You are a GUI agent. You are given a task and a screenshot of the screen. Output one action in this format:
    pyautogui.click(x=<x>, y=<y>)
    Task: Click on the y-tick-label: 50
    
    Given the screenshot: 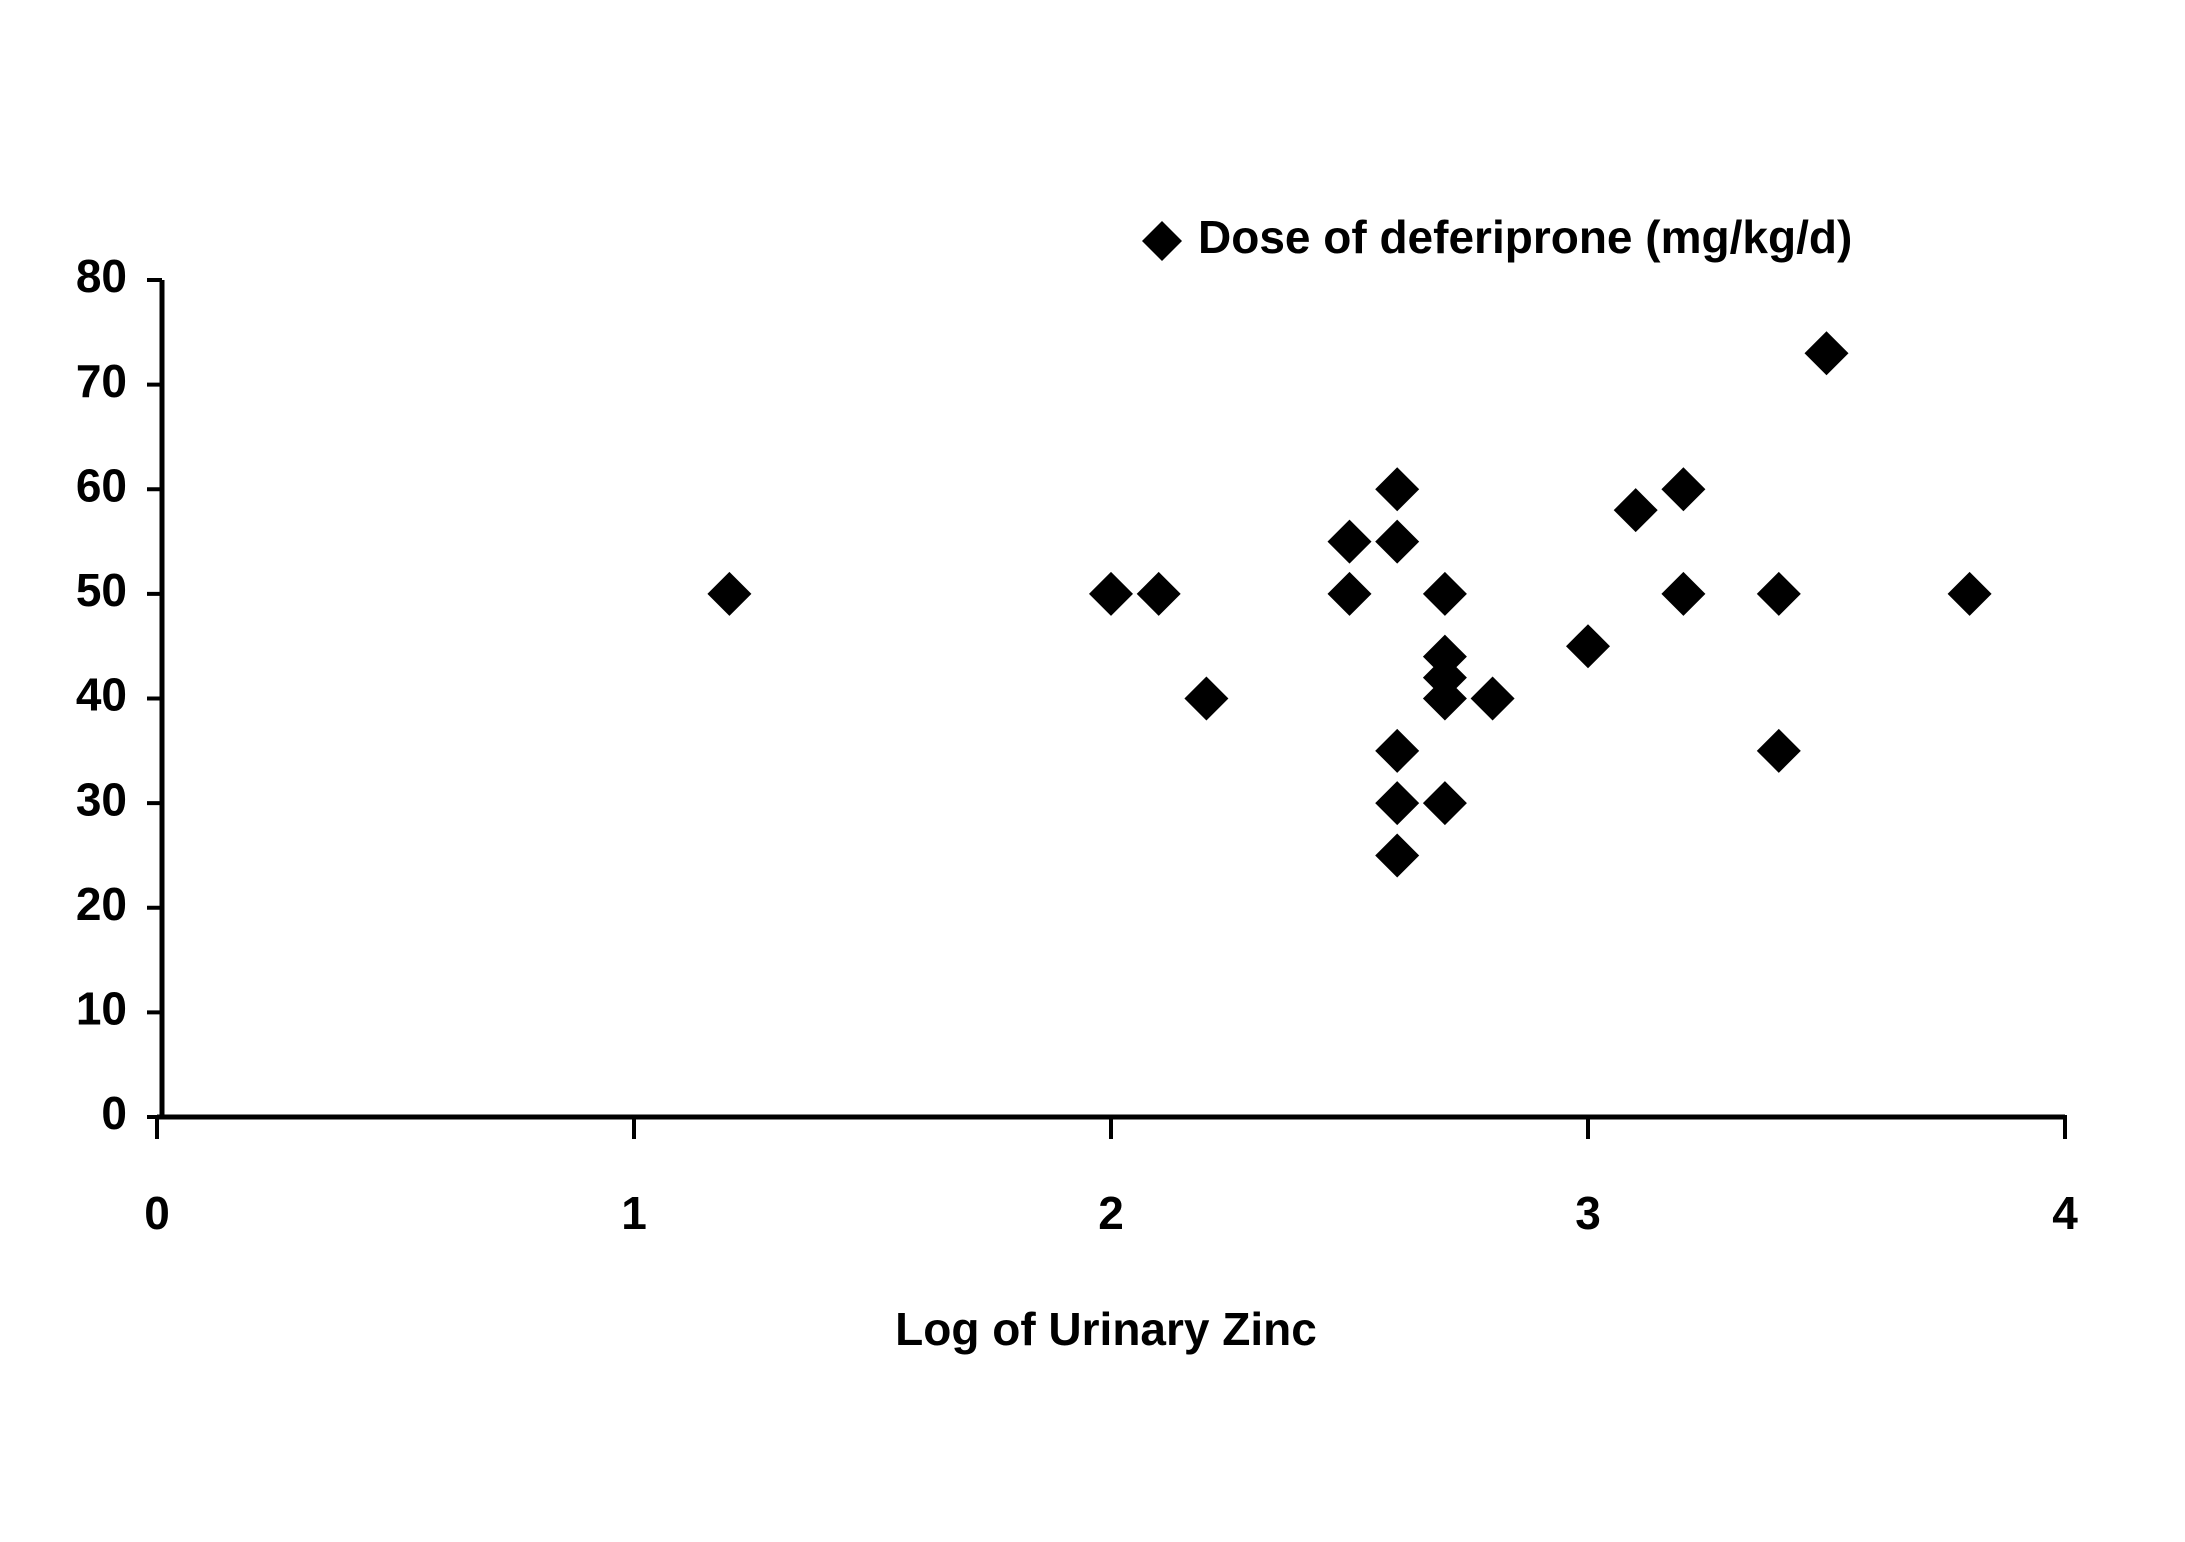 What is the action you would take?
    pyautogui.click(x=101, y=590)
    